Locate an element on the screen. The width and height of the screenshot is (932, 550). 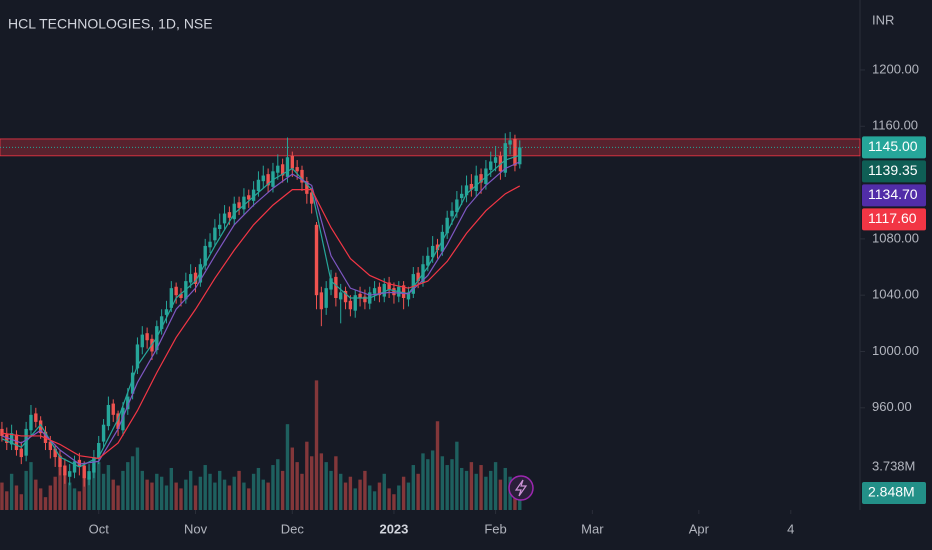
x-tick-label: 2023 is located at coordinates (393, 528).